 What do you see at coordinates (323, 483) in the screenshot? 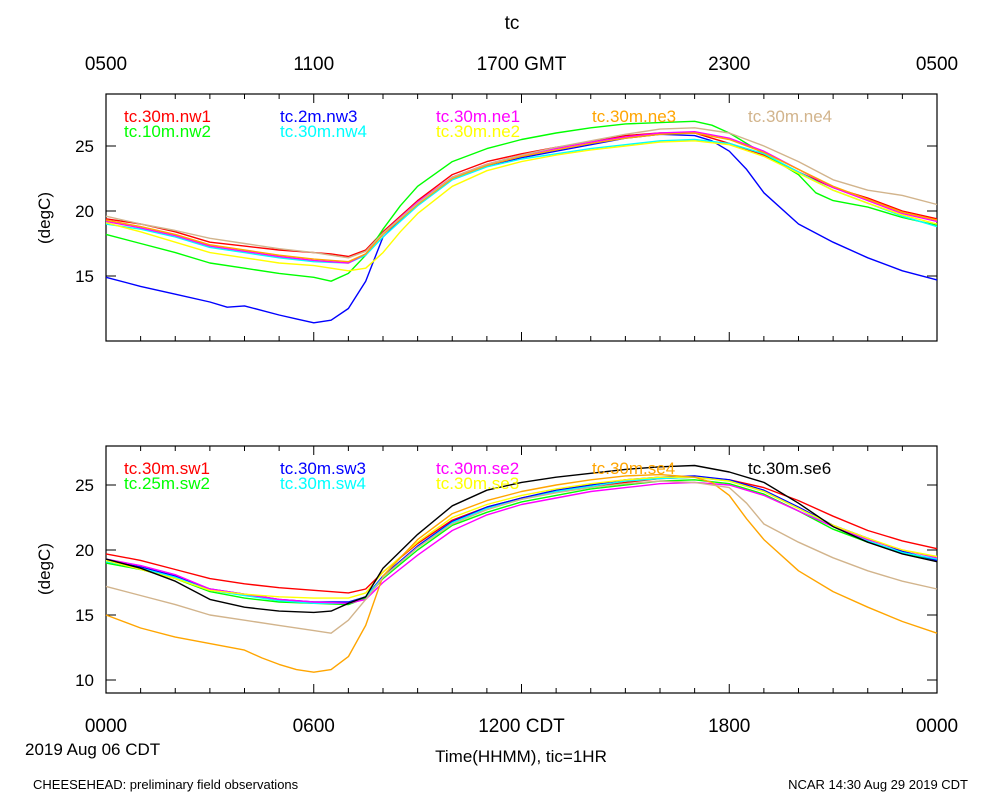
I see `legend-entry-tc-30m-sw4: tc.30m.sw4` at bounding box center [323, 483].